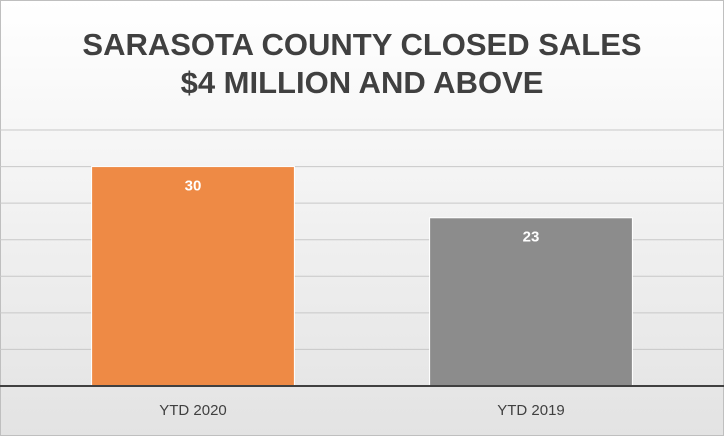 This screenshot has width=724, height=436. Describe the element at coordinates (531, 410) in the screenshot. I see `x-tick-label: YTD 2019` at that location.